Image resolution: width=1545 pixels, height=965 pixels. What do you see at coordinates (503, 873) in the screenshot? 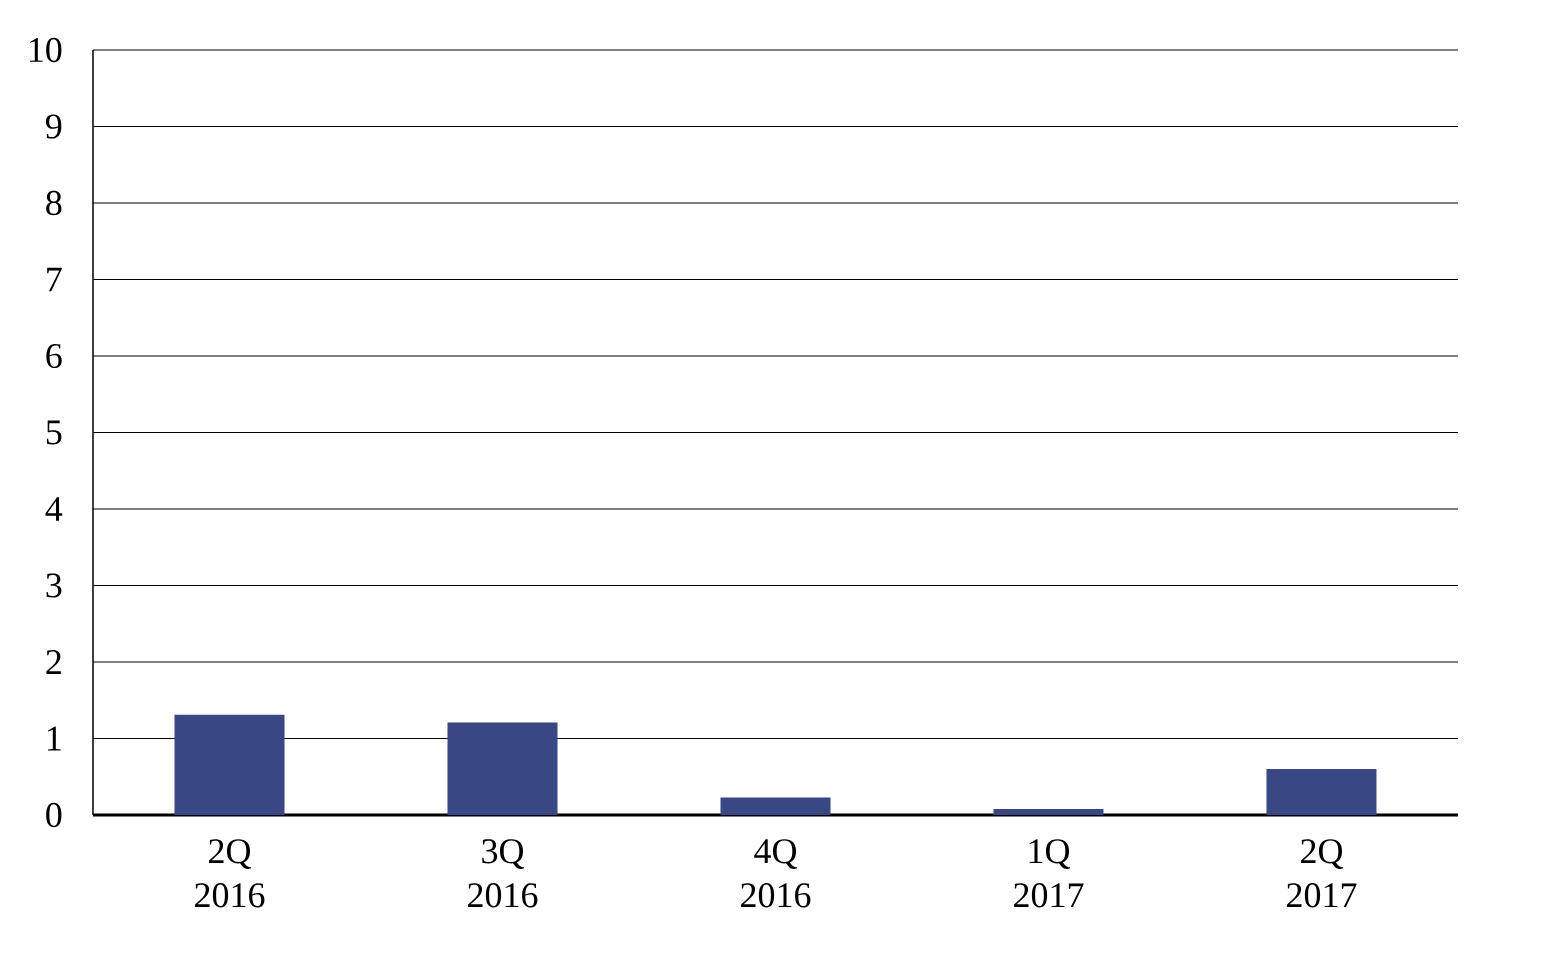
I see `x-tick-label: 3Q 2016` at bounding box center [503, 873].